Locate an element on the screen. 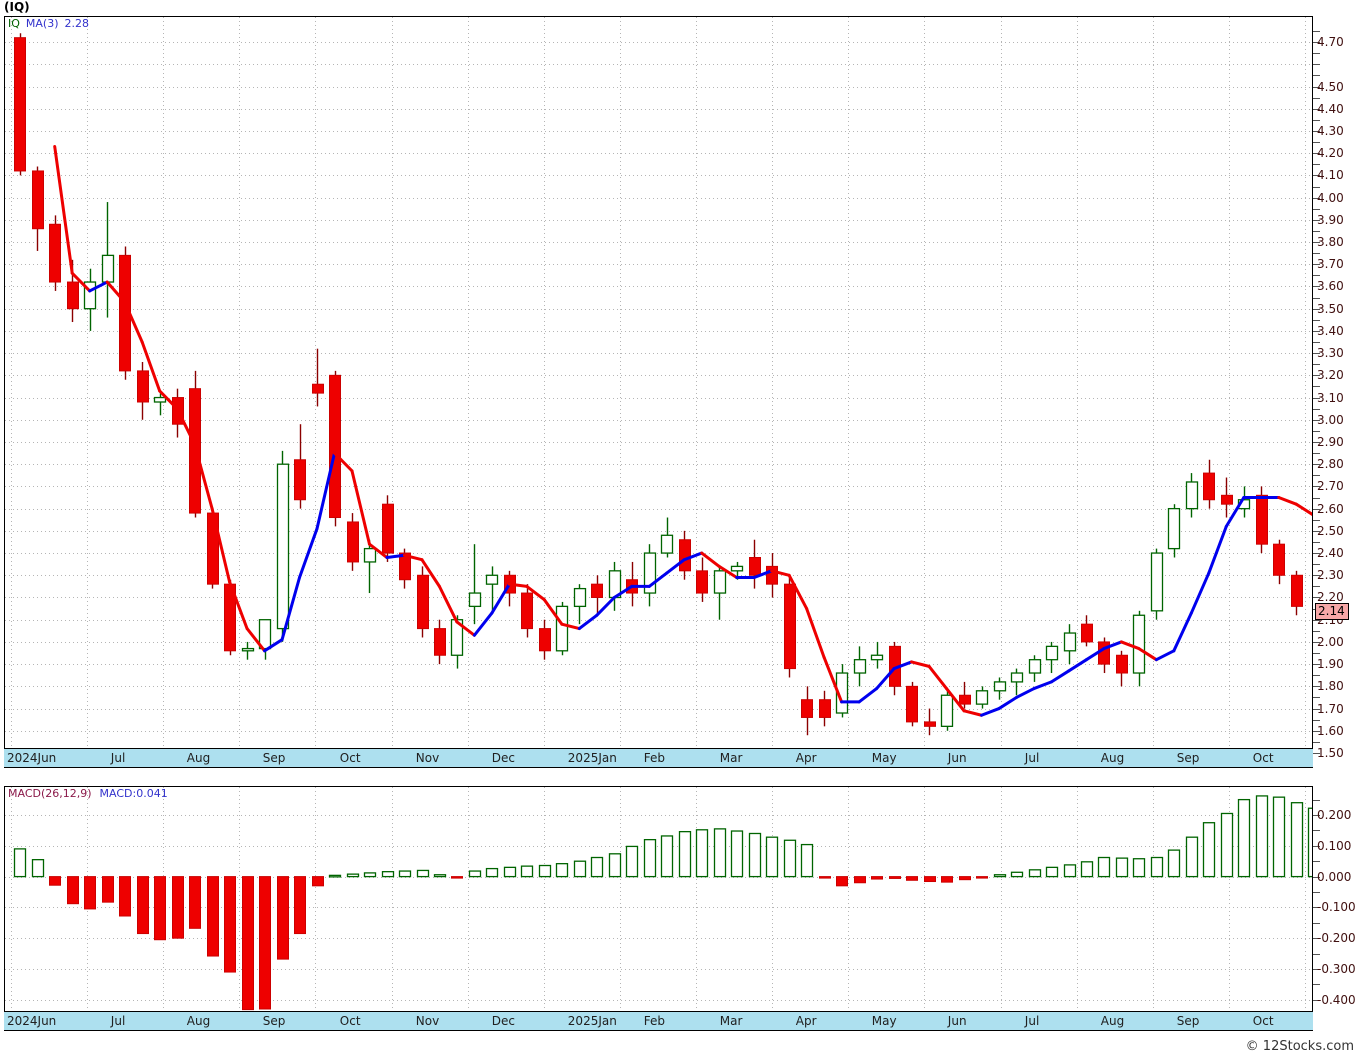  price-axis-label: 4.10 is located at coordinates (1330, 175).